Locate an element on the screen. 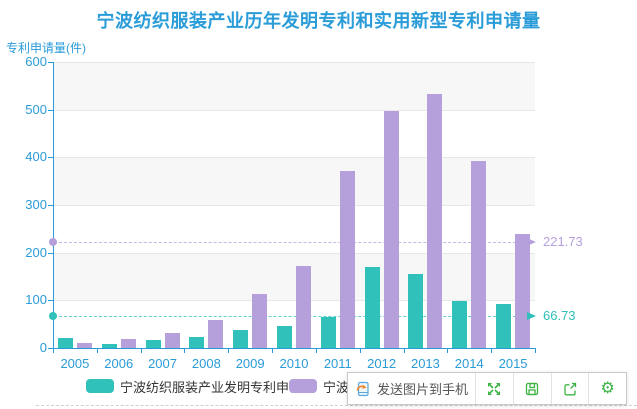 This screenshot has width=637, height=409. x-cat-label: 2014 is located at coordinates (469, 363).